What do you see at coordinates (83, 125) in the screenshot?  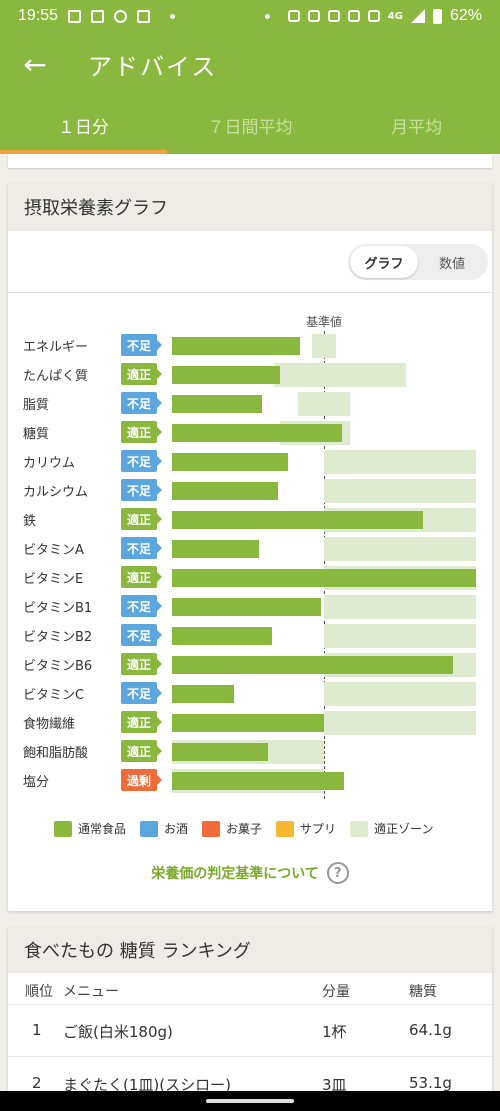 I see `tab-one-day: １日分` at bounding box center [83, 125].